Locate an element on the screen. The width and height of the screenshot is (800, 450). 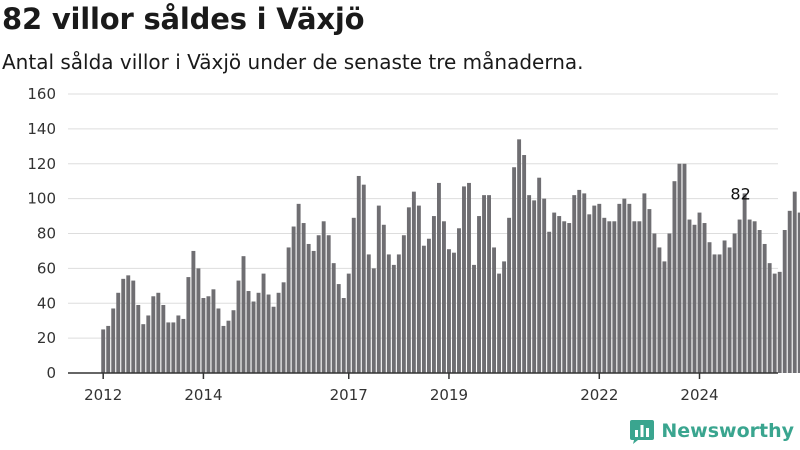
x-tick-label: 2019 is located at coordinates (449, 395).